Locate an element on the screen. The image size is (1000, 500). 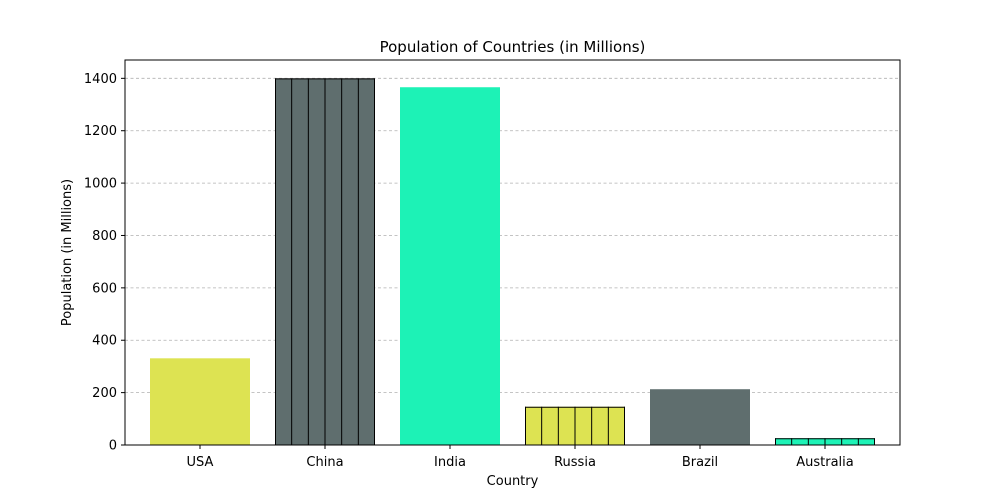
bar-brazil is located at coordinates (700, 417).